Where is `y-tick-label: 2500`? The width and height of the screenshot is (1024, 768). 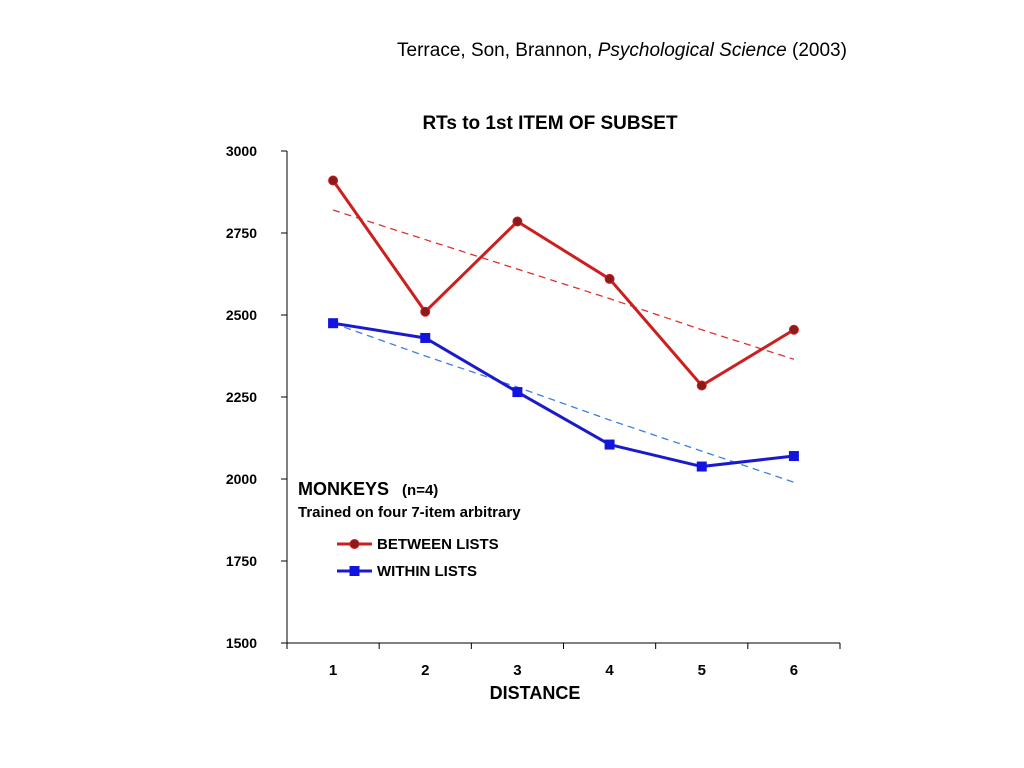 y-tick-label: 2500 is located at coordinates (241, 315).